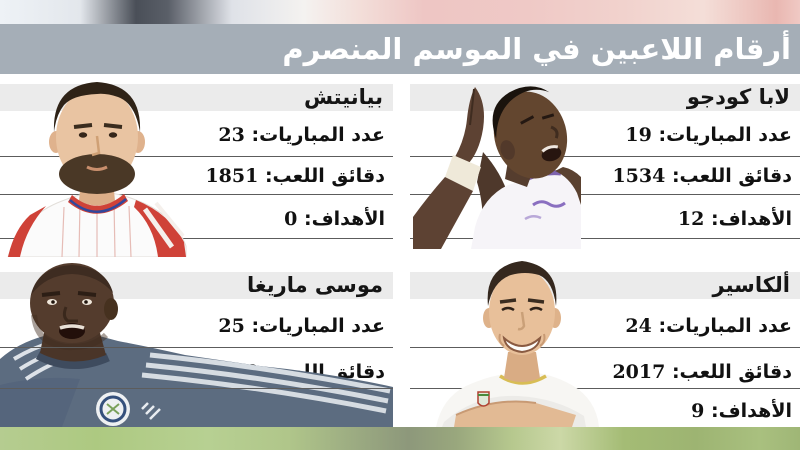 The width and height of the screenshot is (800, 450). I want to click on title-banner: أرقام اللاعبين في الموسم المنصرم, so click(400, 49).